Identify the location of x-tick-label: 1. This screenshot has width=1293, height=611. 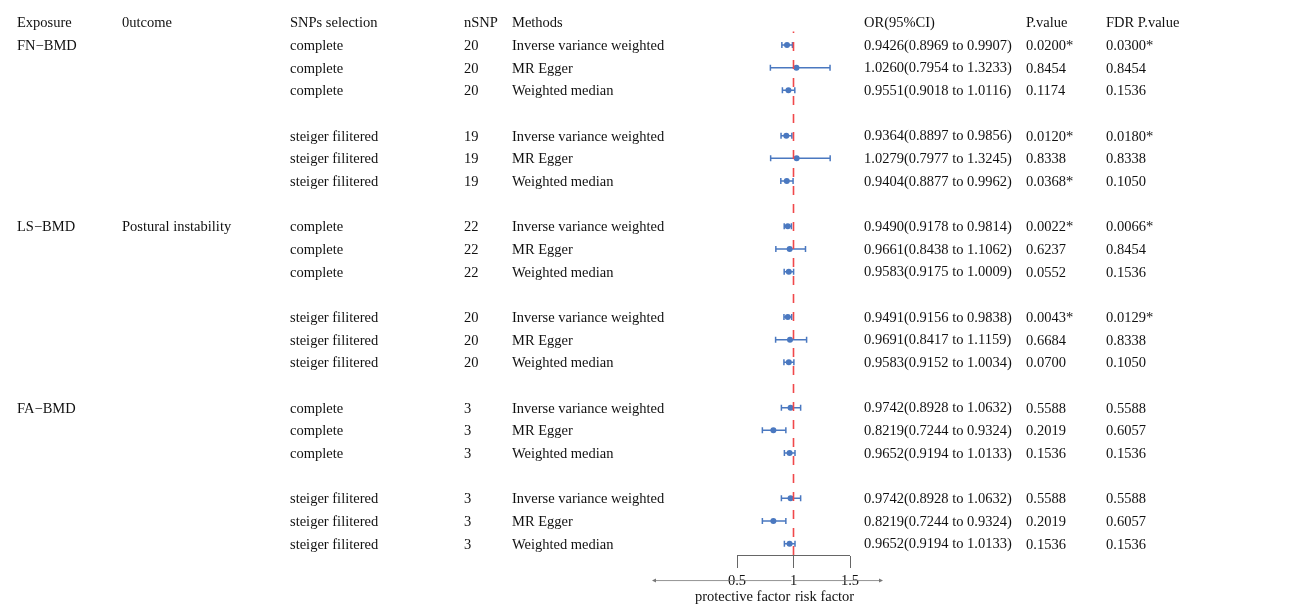
(793, 580).